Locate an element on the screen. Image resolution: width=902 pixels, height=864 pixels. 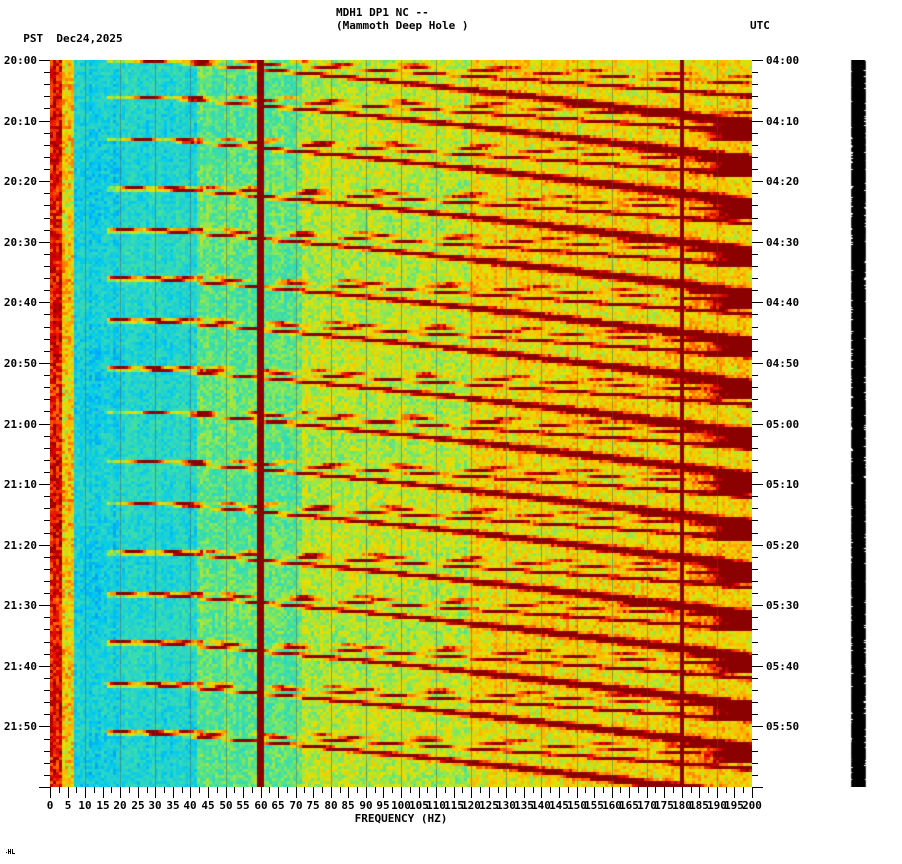
freq-label: 35 is located at coordinates (173, 805).